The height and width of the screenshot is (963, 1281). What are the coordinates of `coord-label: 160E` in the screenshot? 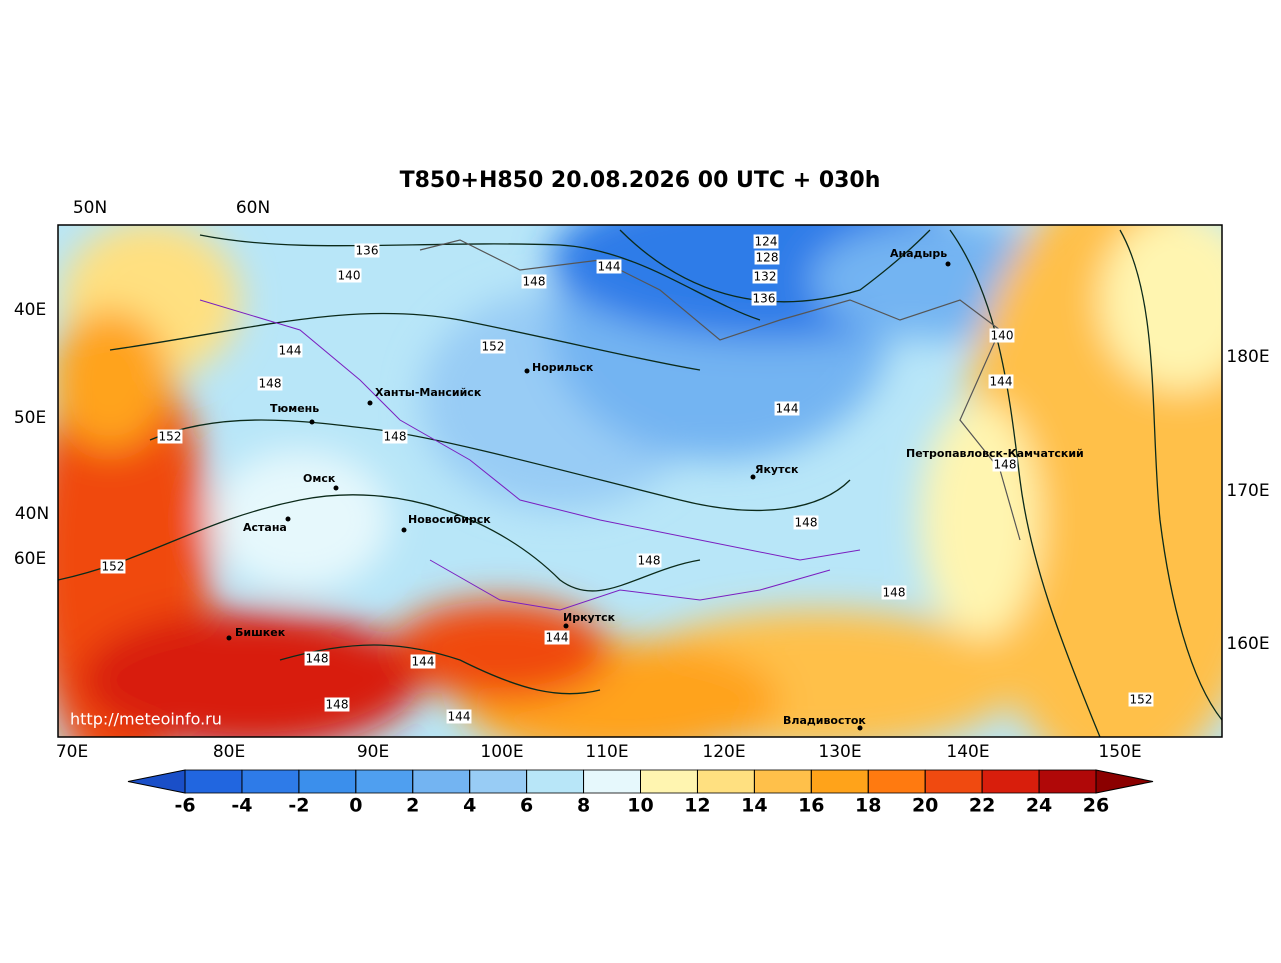 It's located at (1247, 644).